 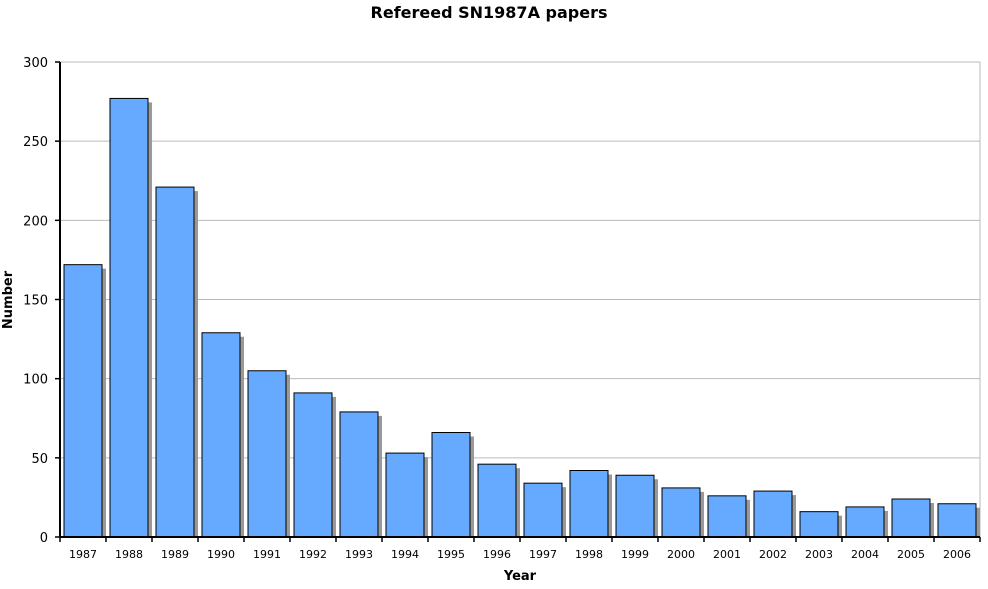 I want to click on bar-2000, so click(x=681, y=512).